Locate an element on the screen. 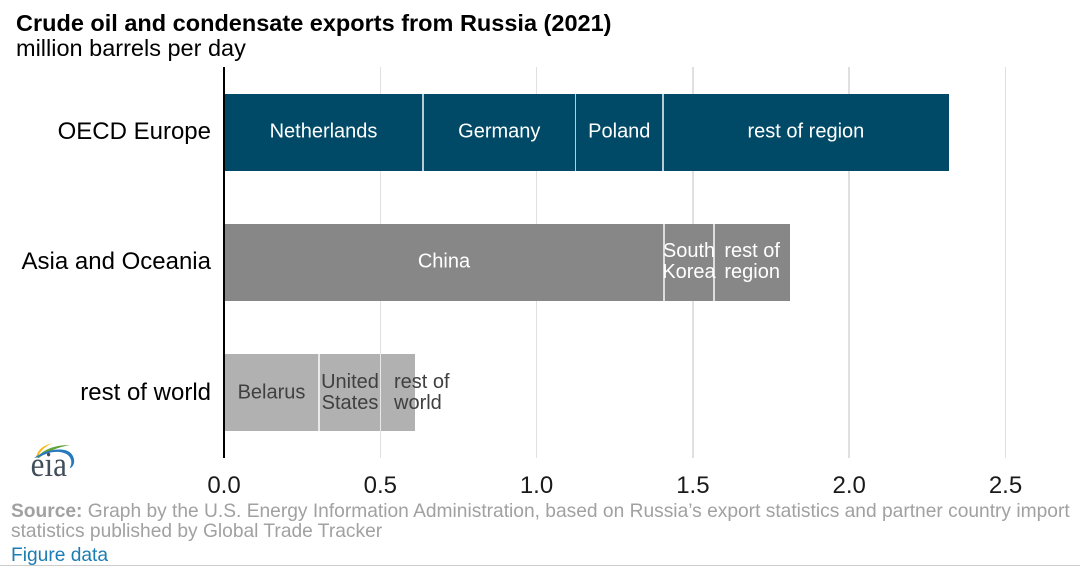 This screenshot has width=1080, height=579. svg-text: eia is located at coordinates (49, 464).